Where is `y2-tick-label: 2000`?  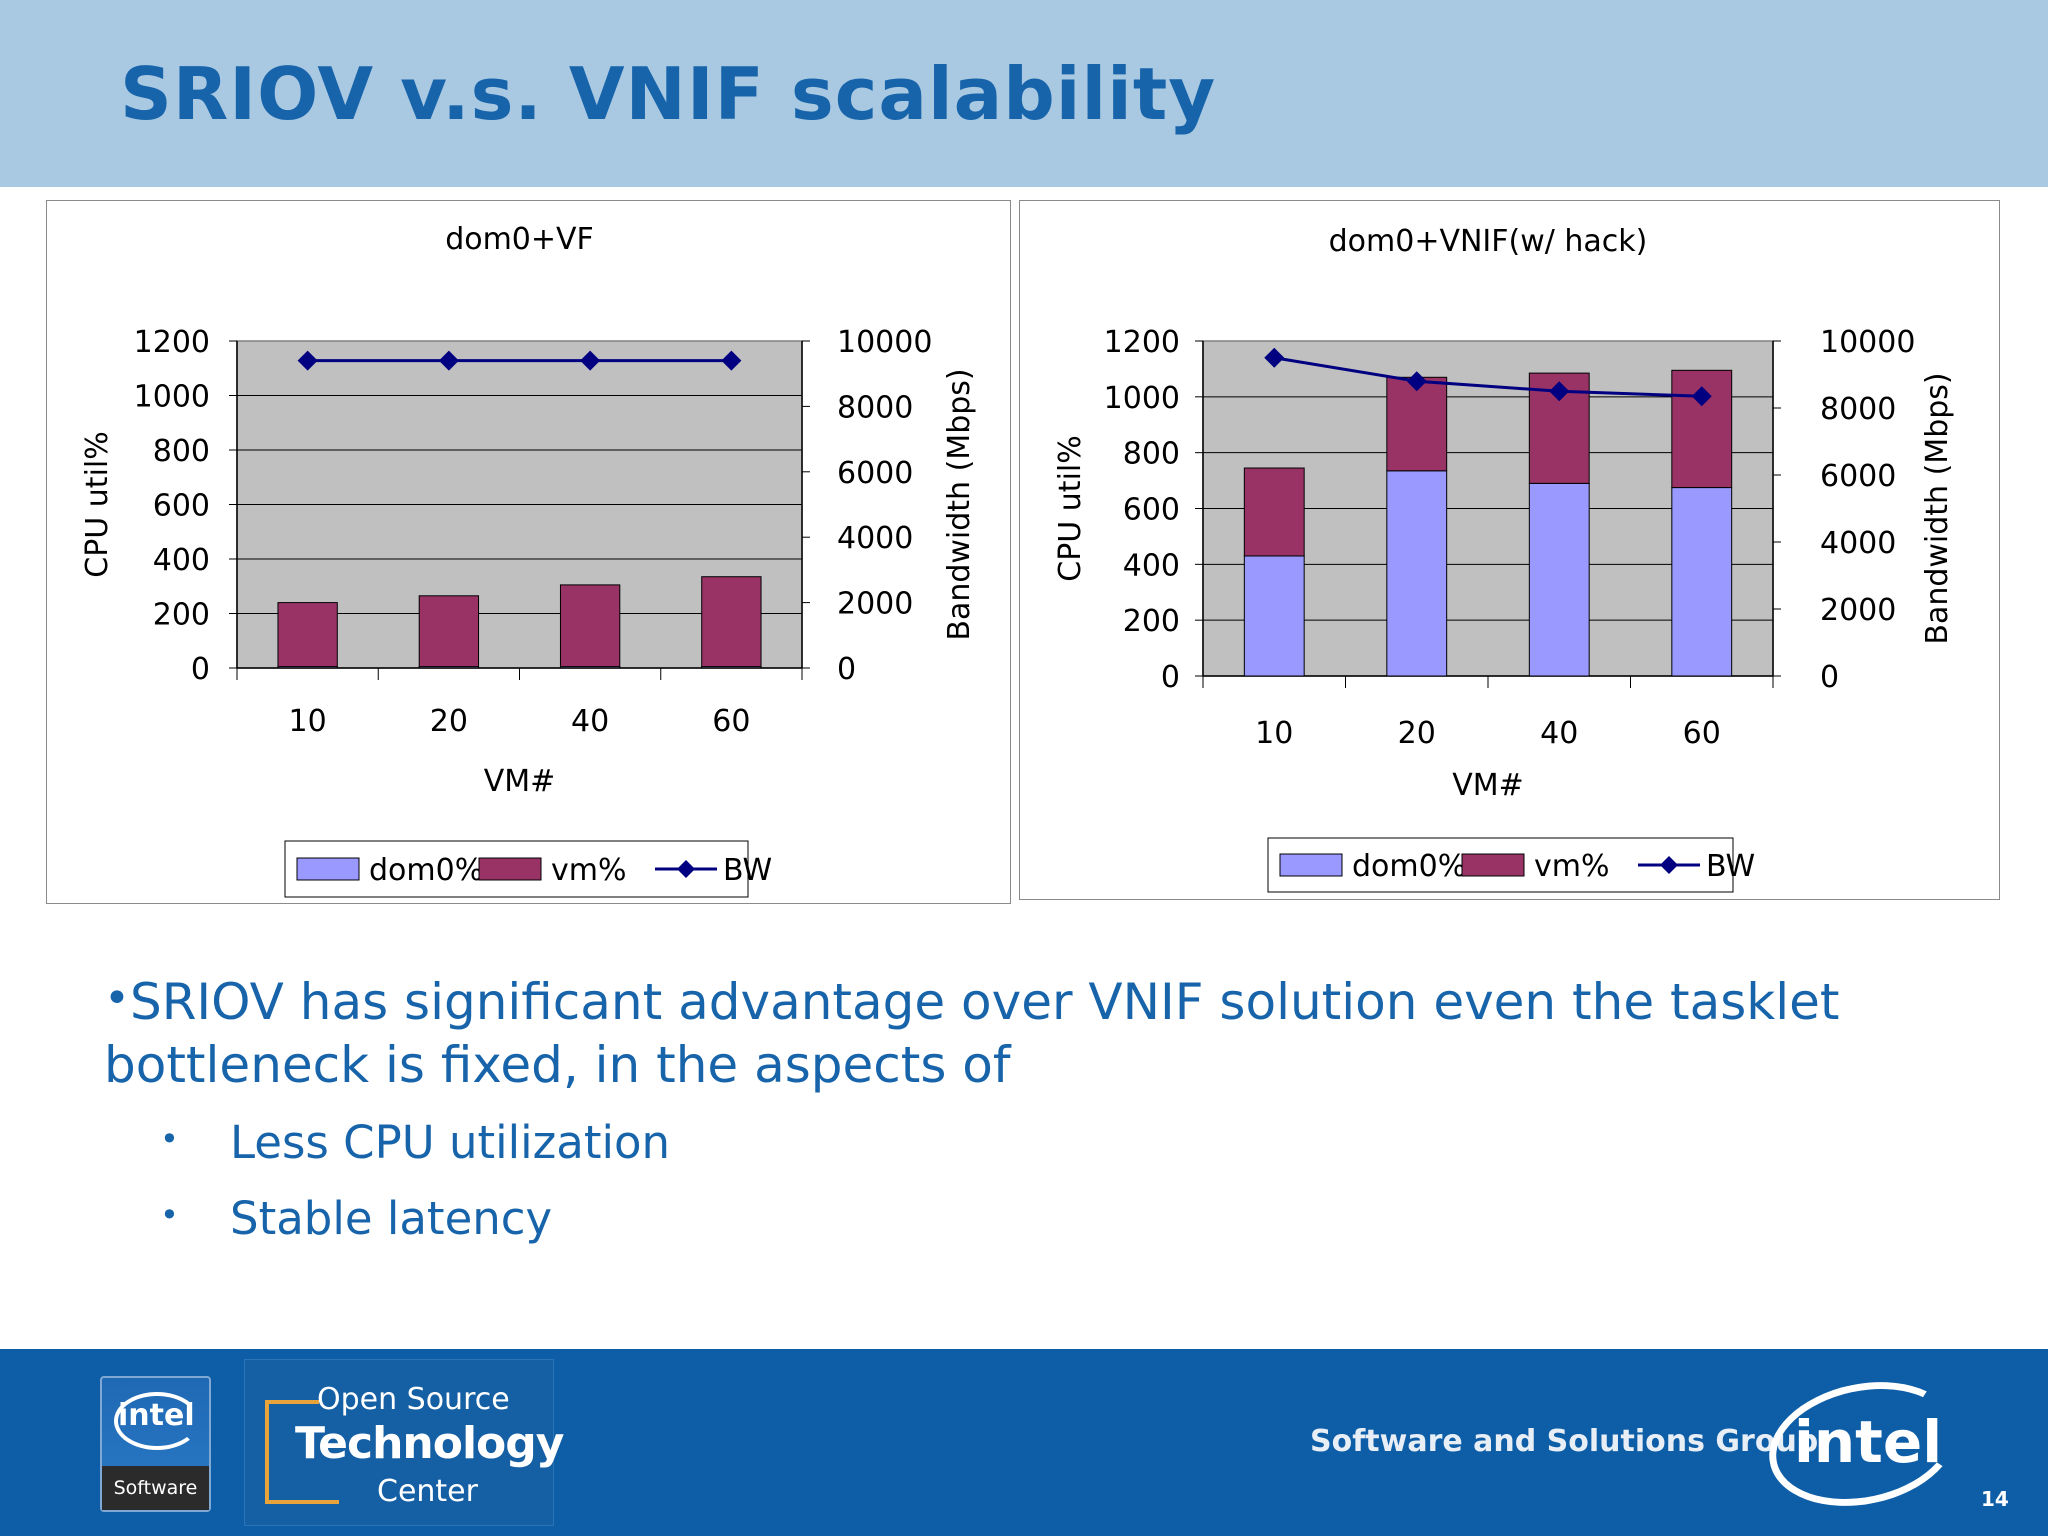
y2-tick-label: 2000 is located at coordinates (1858, 610).